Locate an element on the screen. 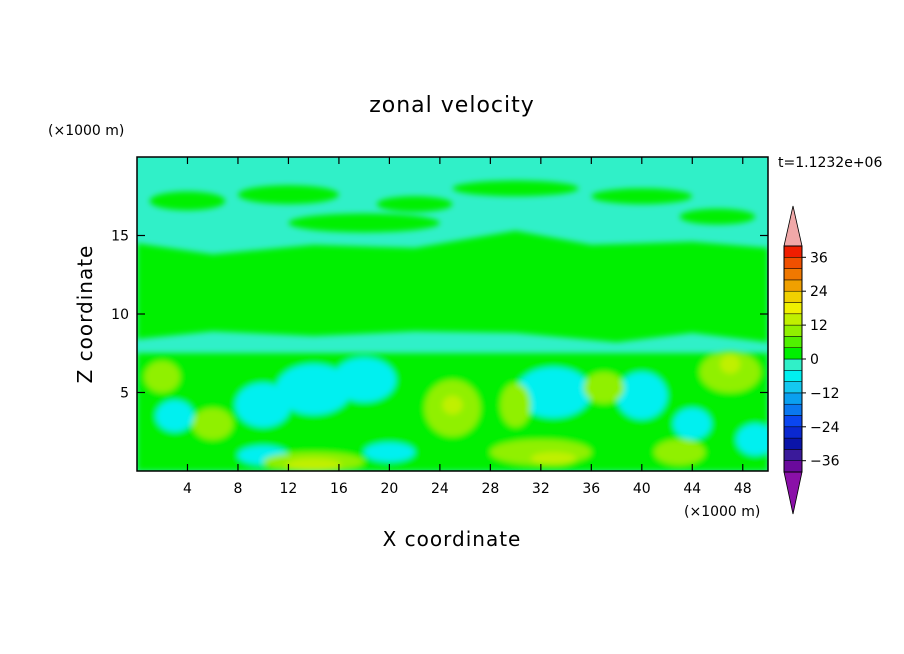 The image size is (904, 654). y-unit-label: (×1000 m) is located at coordinates (86, 131).